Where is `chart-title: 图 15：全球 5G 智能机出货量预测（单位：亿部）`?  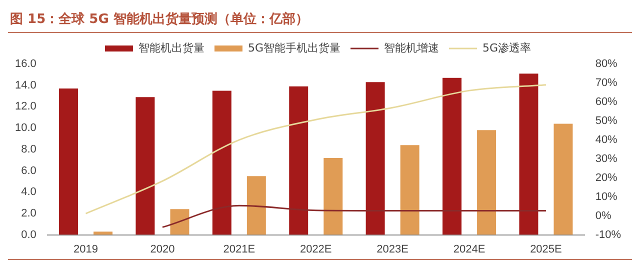
chart-title: 图 15：全球 5G 智能机出货量预测（单位：亿部） is located at coordinates (320, 20).